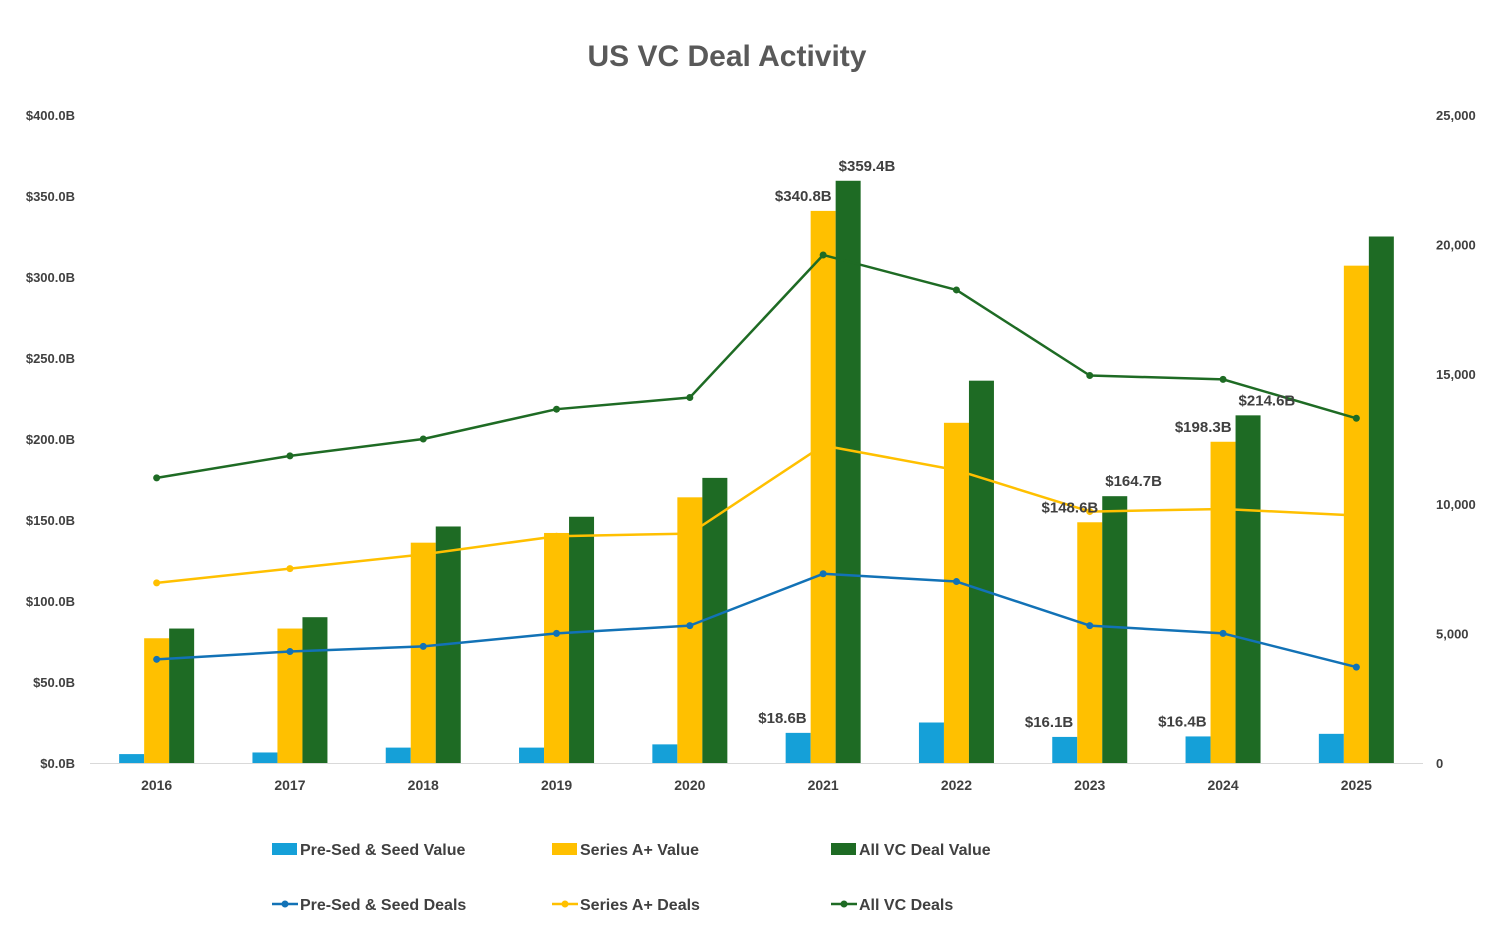  What do you see at coordinates (956, 785) in the screenshot?
I see `x-tick-label: 2022` at bounding box center [956, 785].